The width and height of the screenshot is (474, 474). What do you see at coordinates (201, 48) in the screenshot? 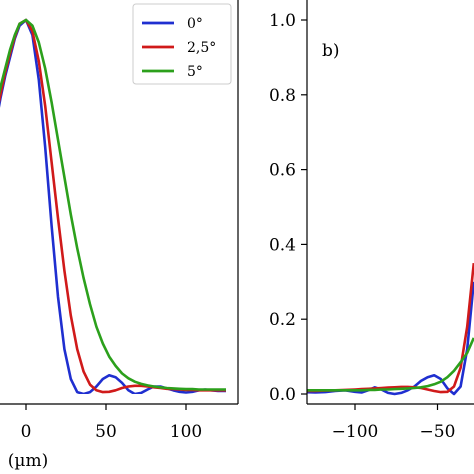
I see `legend-label-2-5: 2,5°` at bounding box center [201, 48].